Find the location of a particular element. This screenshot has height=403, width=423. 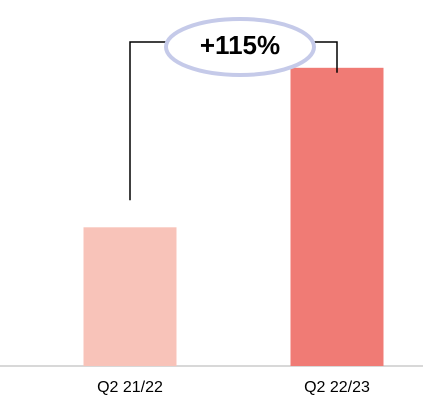

annotation-ellipse is located at coordinates (240, 47).